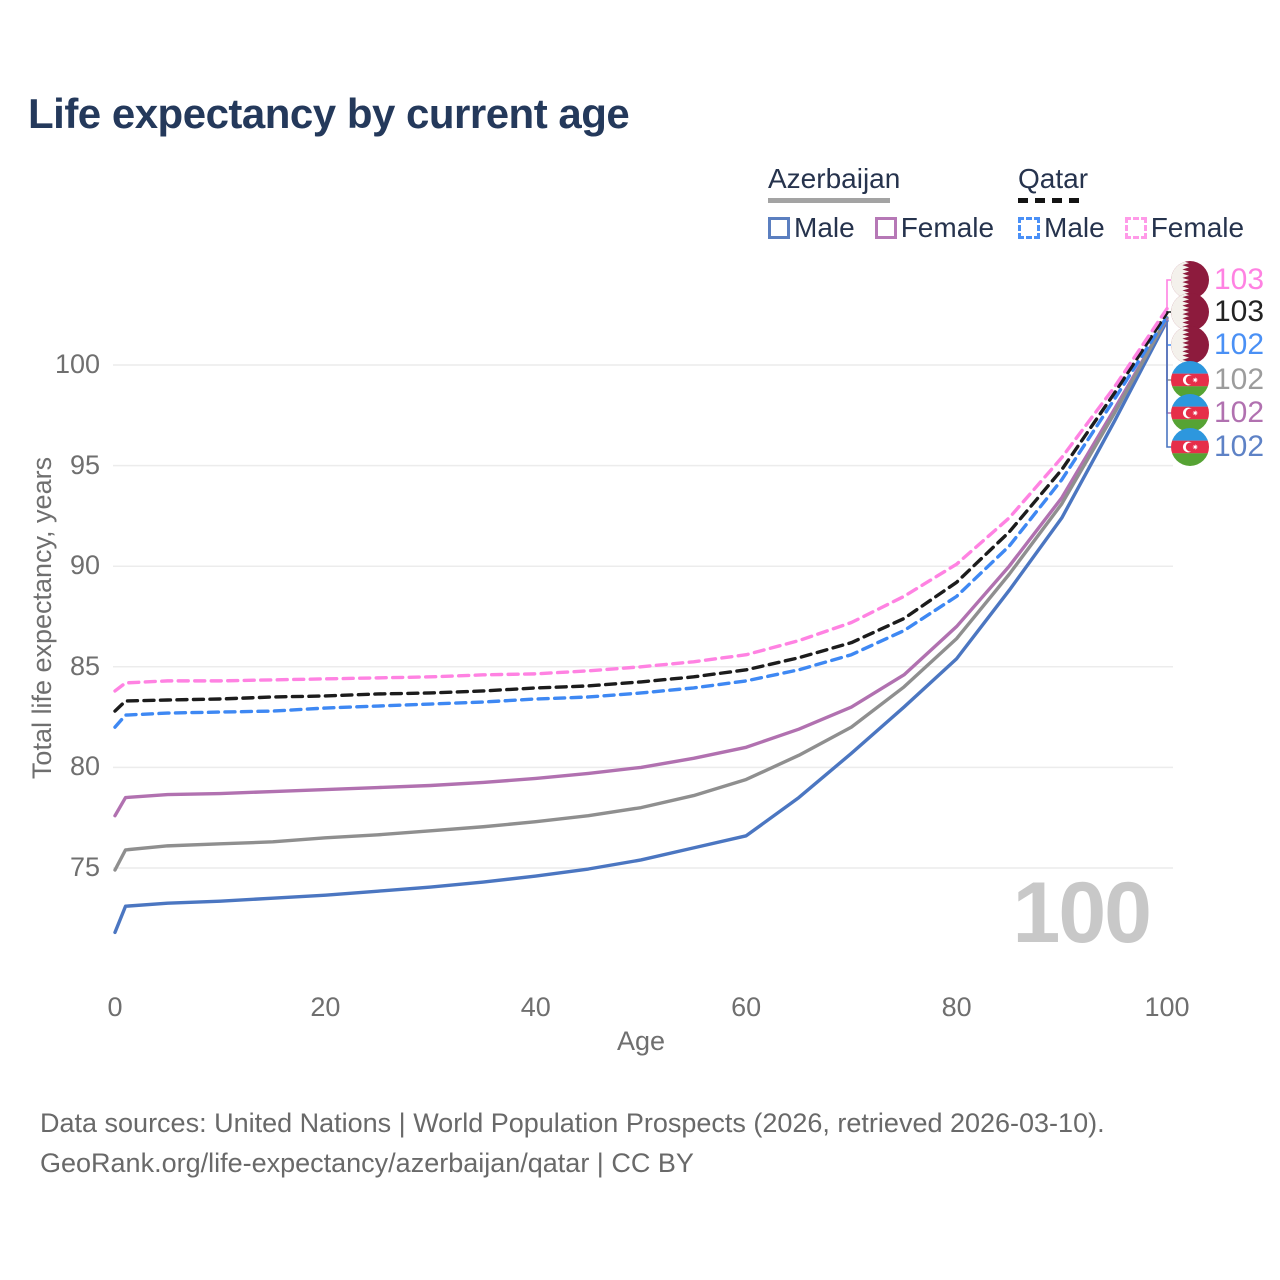 This screenshot has height=1280, width=1280. I want to click on y-axis-title: Total life expectancy, years, so click(42, 618).